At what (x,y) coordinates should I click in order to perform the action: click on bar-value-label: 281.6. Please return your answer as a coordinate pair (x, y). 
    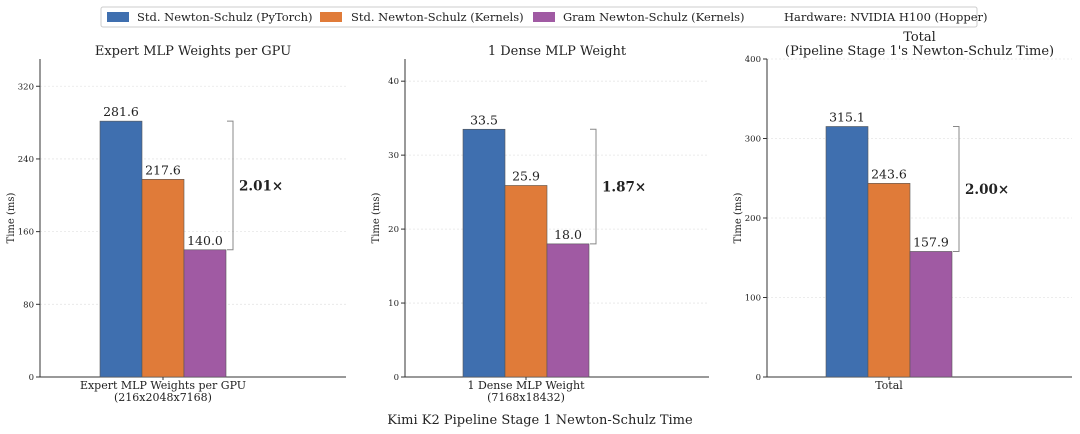
    Looking at the image, I should click on (121, 111).